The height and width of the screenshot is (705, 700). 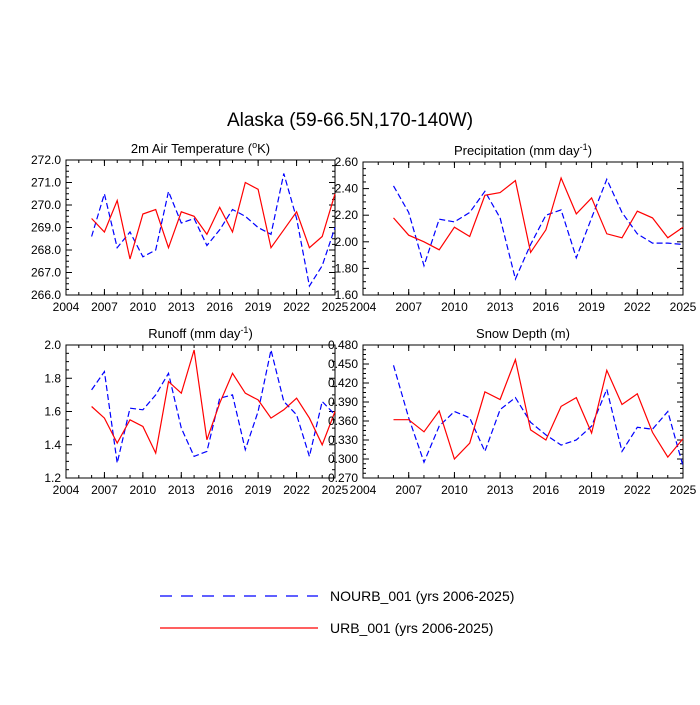 What do you see at coordinates (263, 148) in the screenshot?
I see `panel-title-tail: K)` at bounding box center [263, 148].